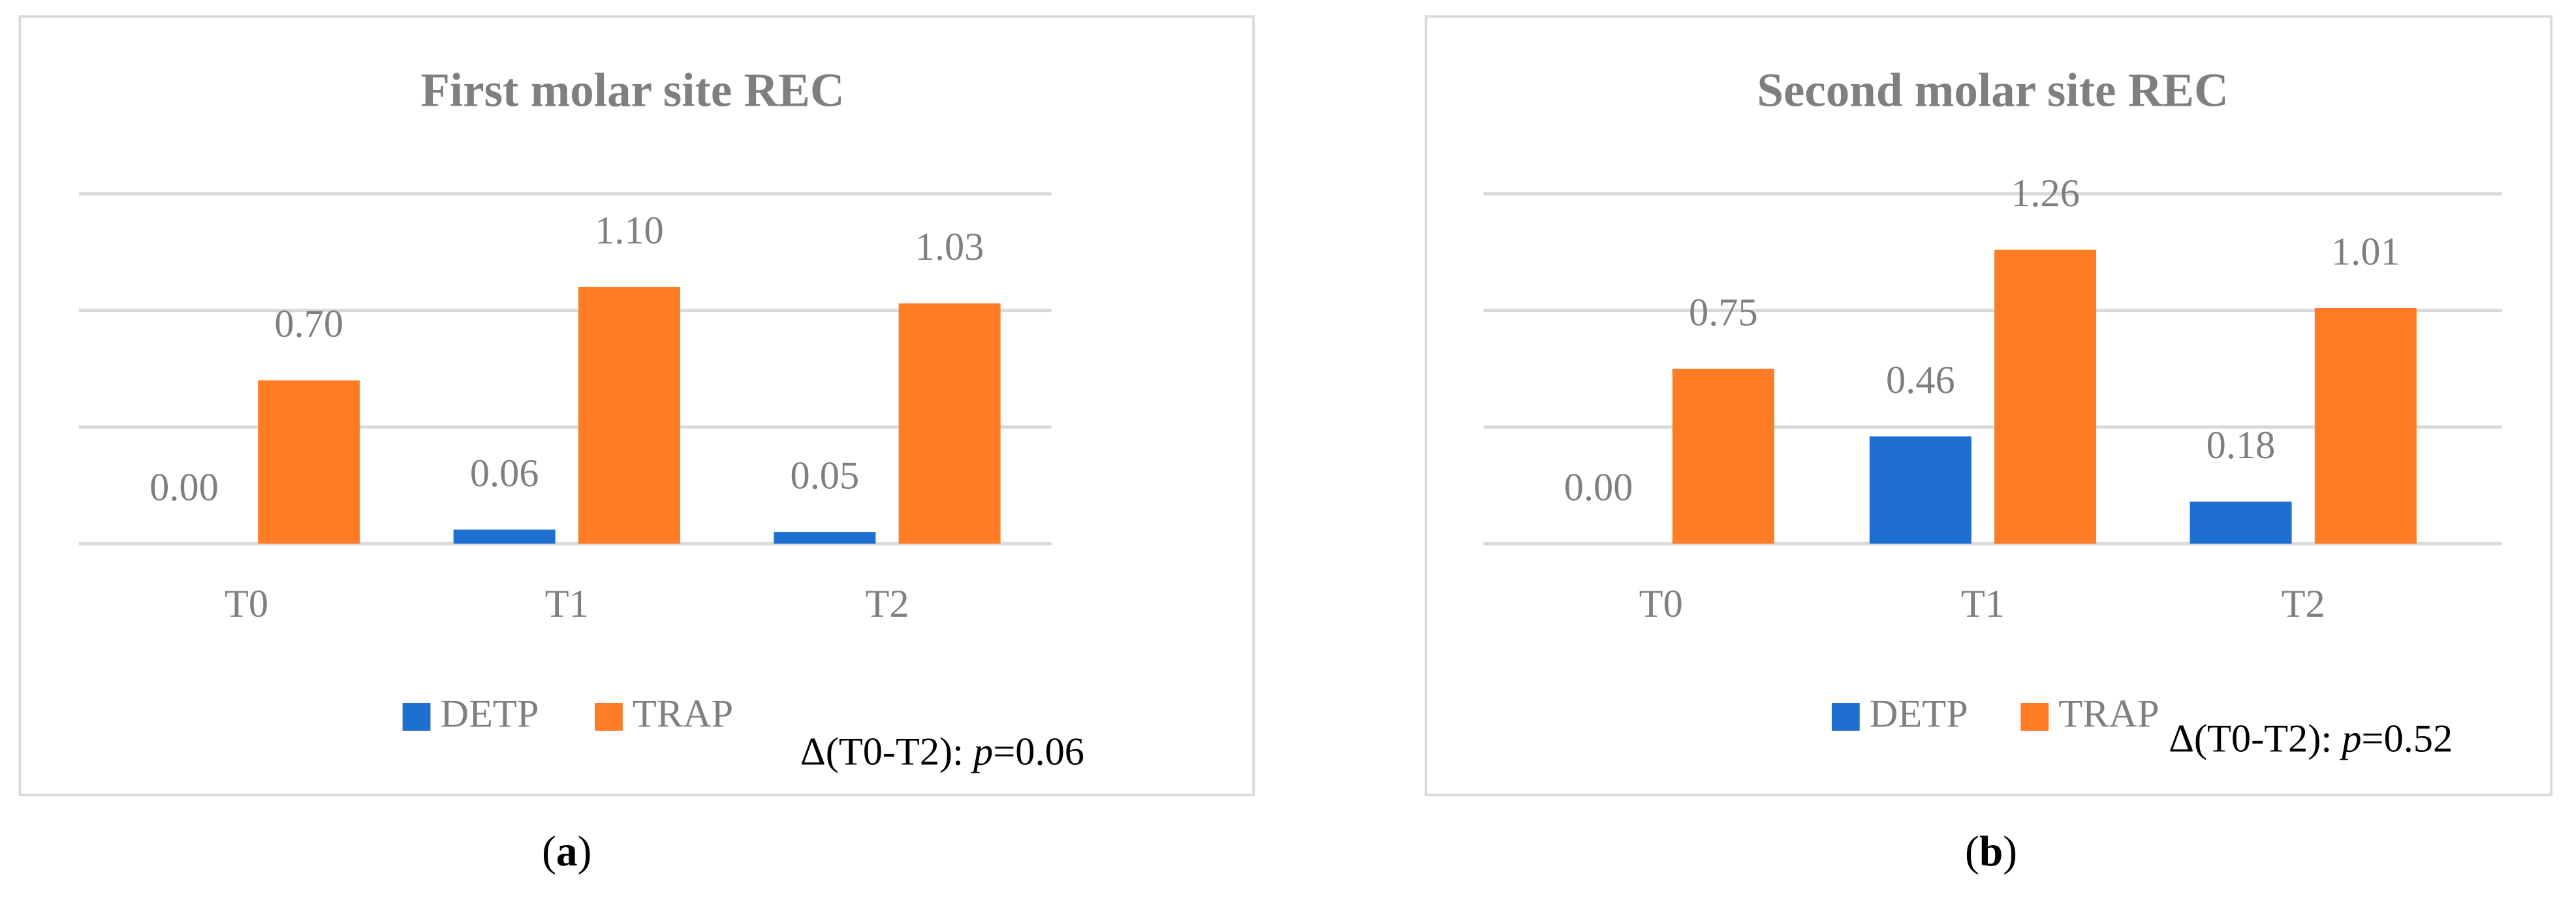 This screenshot has width=2576, height=900. I want to click on annotation-part: =0.52, so click(2407, 738).